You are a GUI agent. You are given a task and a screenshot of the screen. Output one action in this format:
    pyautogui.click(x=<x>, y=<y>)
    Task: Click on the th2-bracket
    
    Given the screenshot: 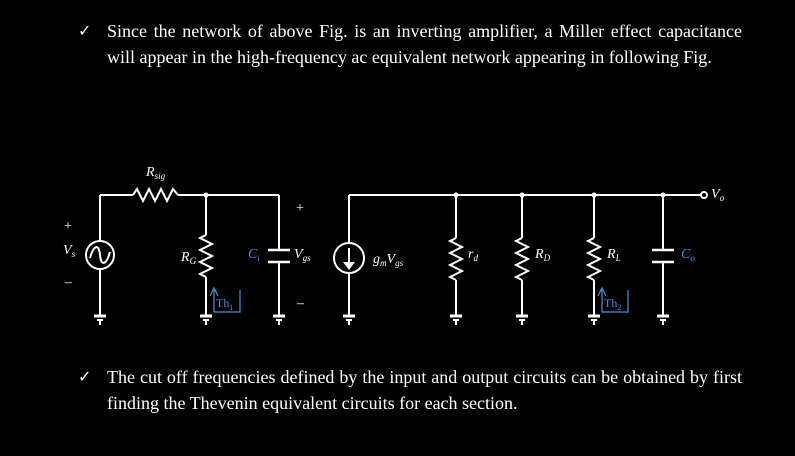 What is the action you would take?
    pyautogui.click(x=615, y=300)
    